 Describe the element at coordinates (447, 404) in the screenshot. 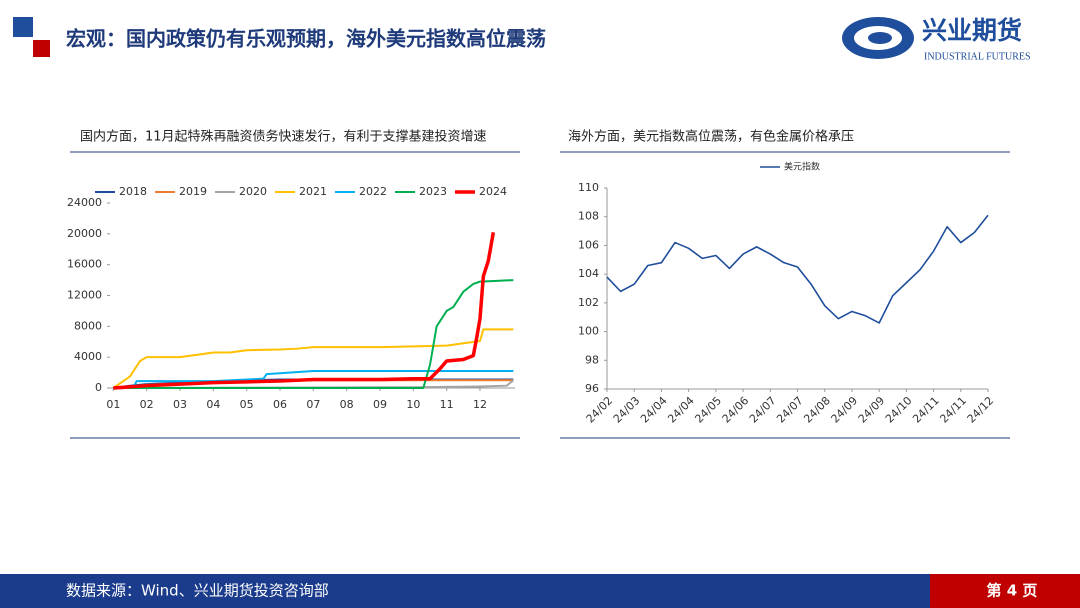

I see `x-tick-label: 11` at that location.